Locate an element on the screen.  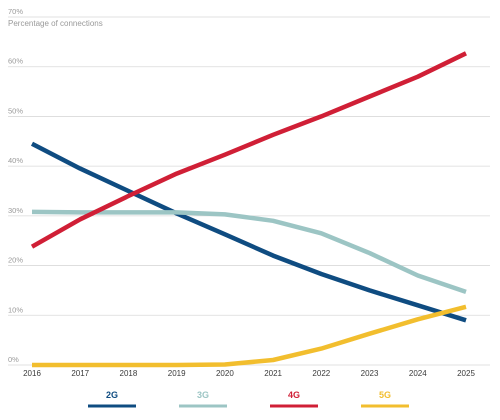
y-tick-label: 70% is located at coordinates (15, 11).